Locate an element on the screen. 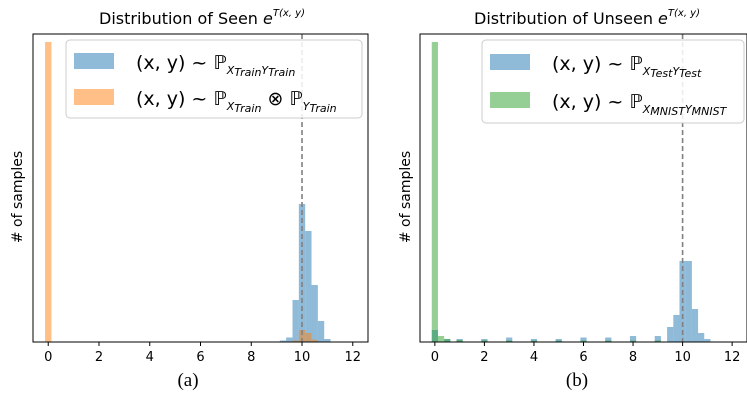 The height and width of the screenshot is (417, 747). panel-a-legend-label-2: (x, y) ~ ℙXTrain ⊗ ℙYTrain is located at coordinates (236, 101).